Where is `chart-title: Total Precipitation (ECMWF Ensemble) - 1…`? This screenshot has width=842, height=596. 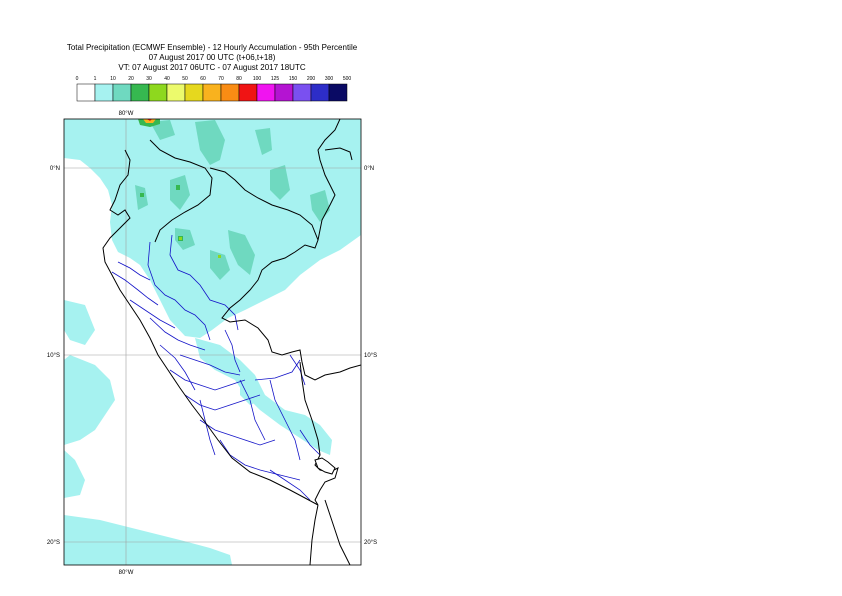
chart-title: Total Precipitation (ECMWF Ensemble) - 1… is located at coordinates (212, 47).